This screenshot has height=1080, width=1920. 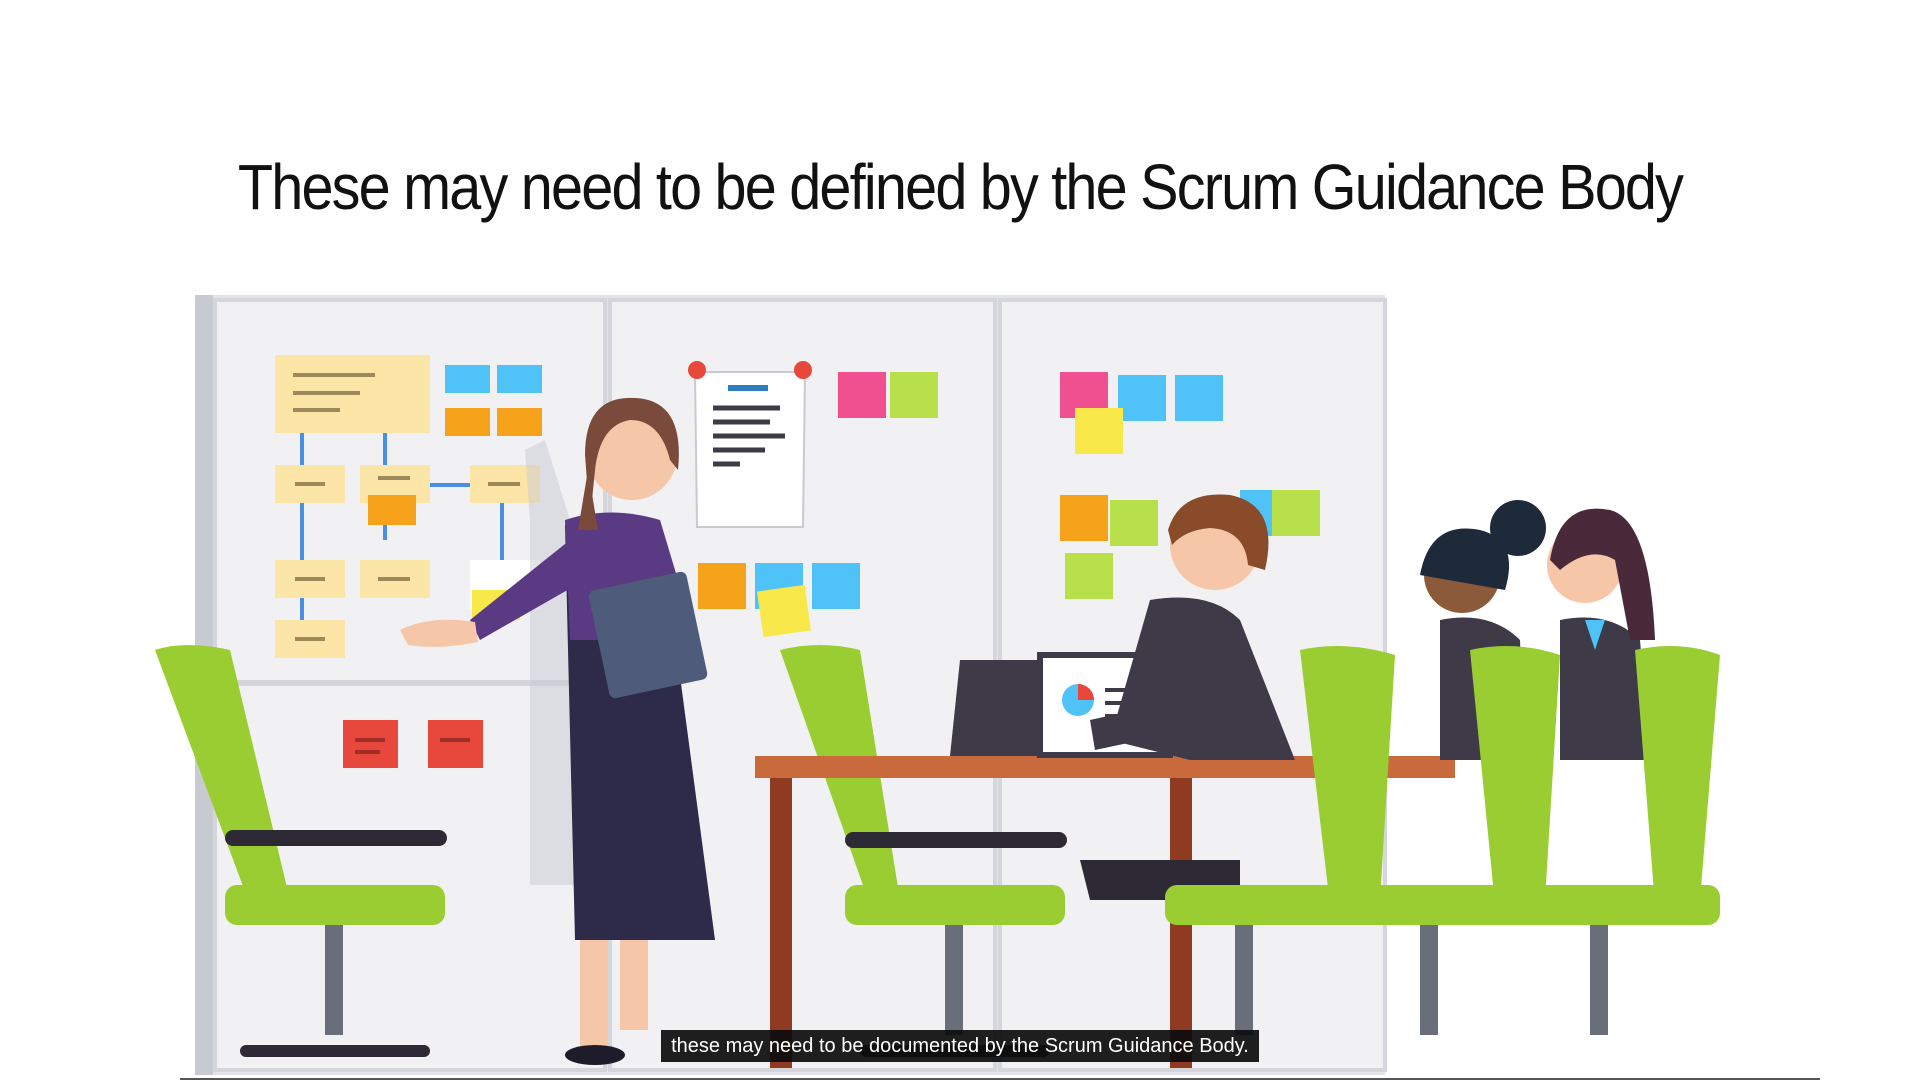 What do you see at coordinates (557, 731) in the screenshot?
I see `presenter-woman` at bounding box center [557, 731].